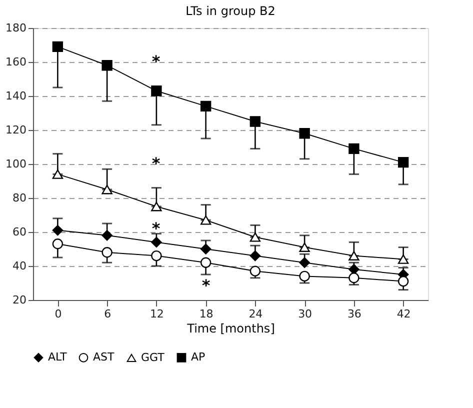 The width and height of the screenshot is (473, 408). I want to click on x-axis-title: Time [months], so click(230, 329).